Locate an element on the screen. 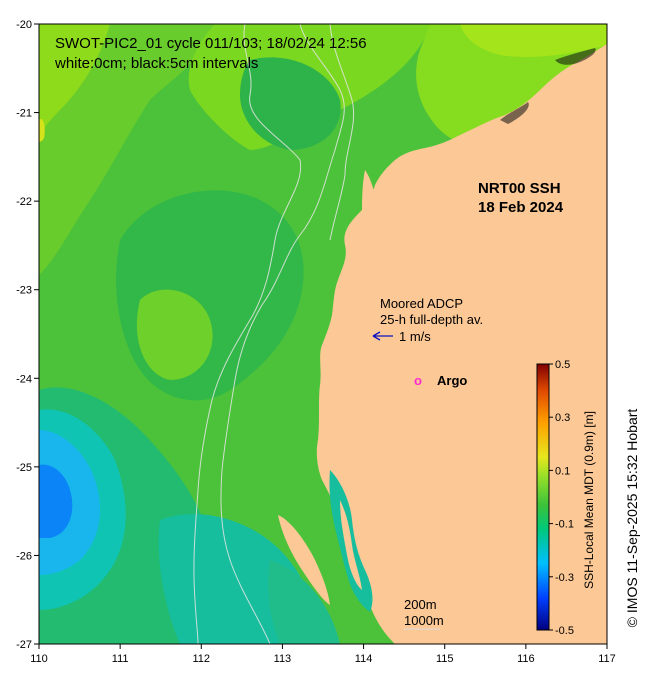  product-date: 18 Feb 2024 is located at coordinates (521, 207).